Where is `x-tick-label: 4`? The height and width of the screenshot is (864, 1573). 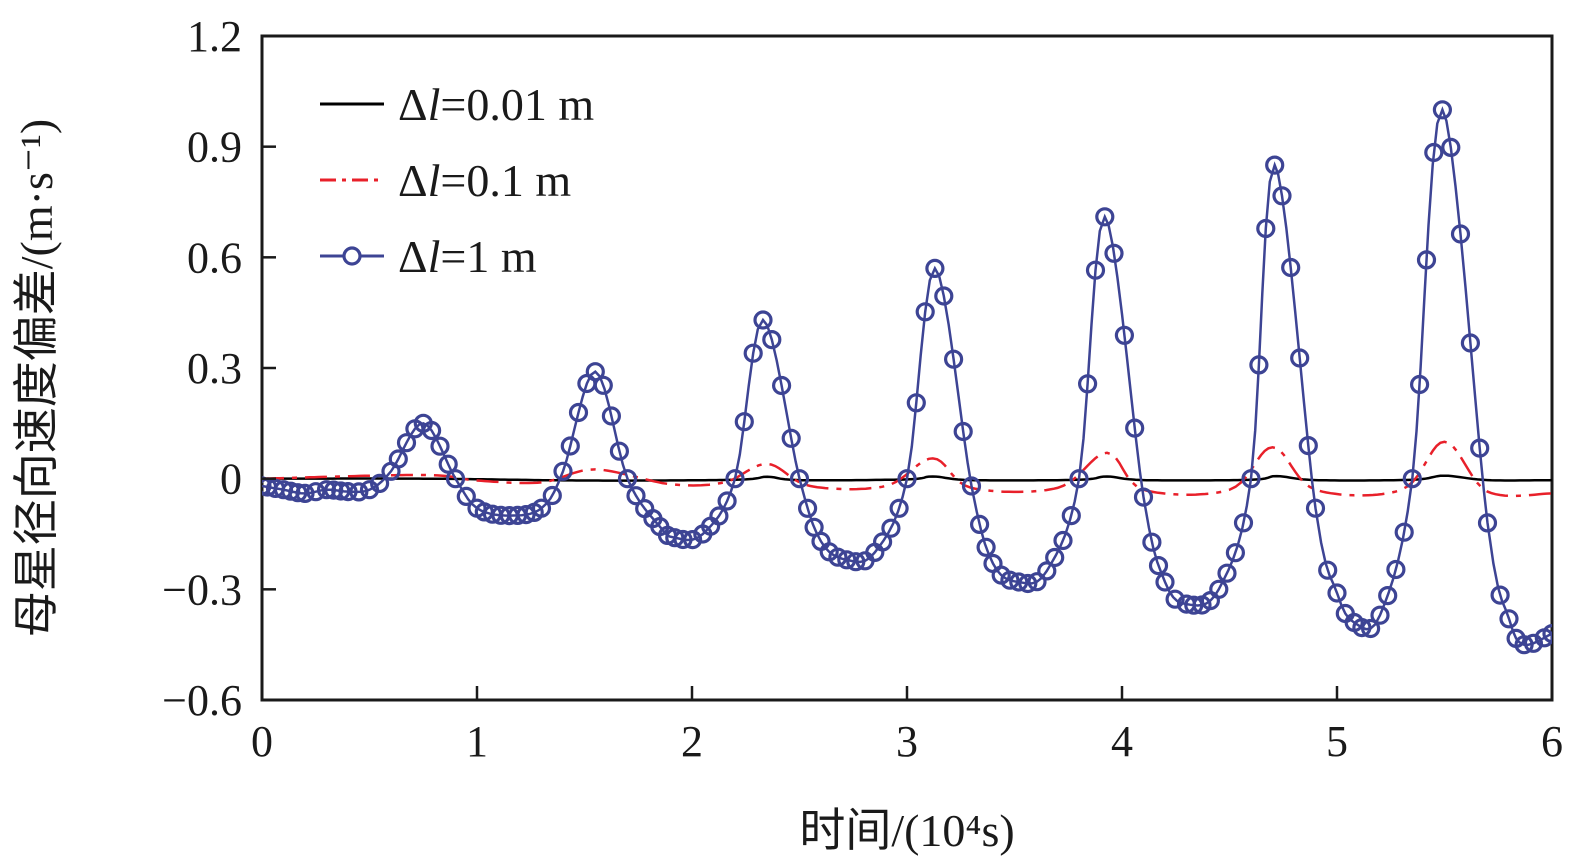 x-tick-label: 4 is located at coordinates (1122, 741).